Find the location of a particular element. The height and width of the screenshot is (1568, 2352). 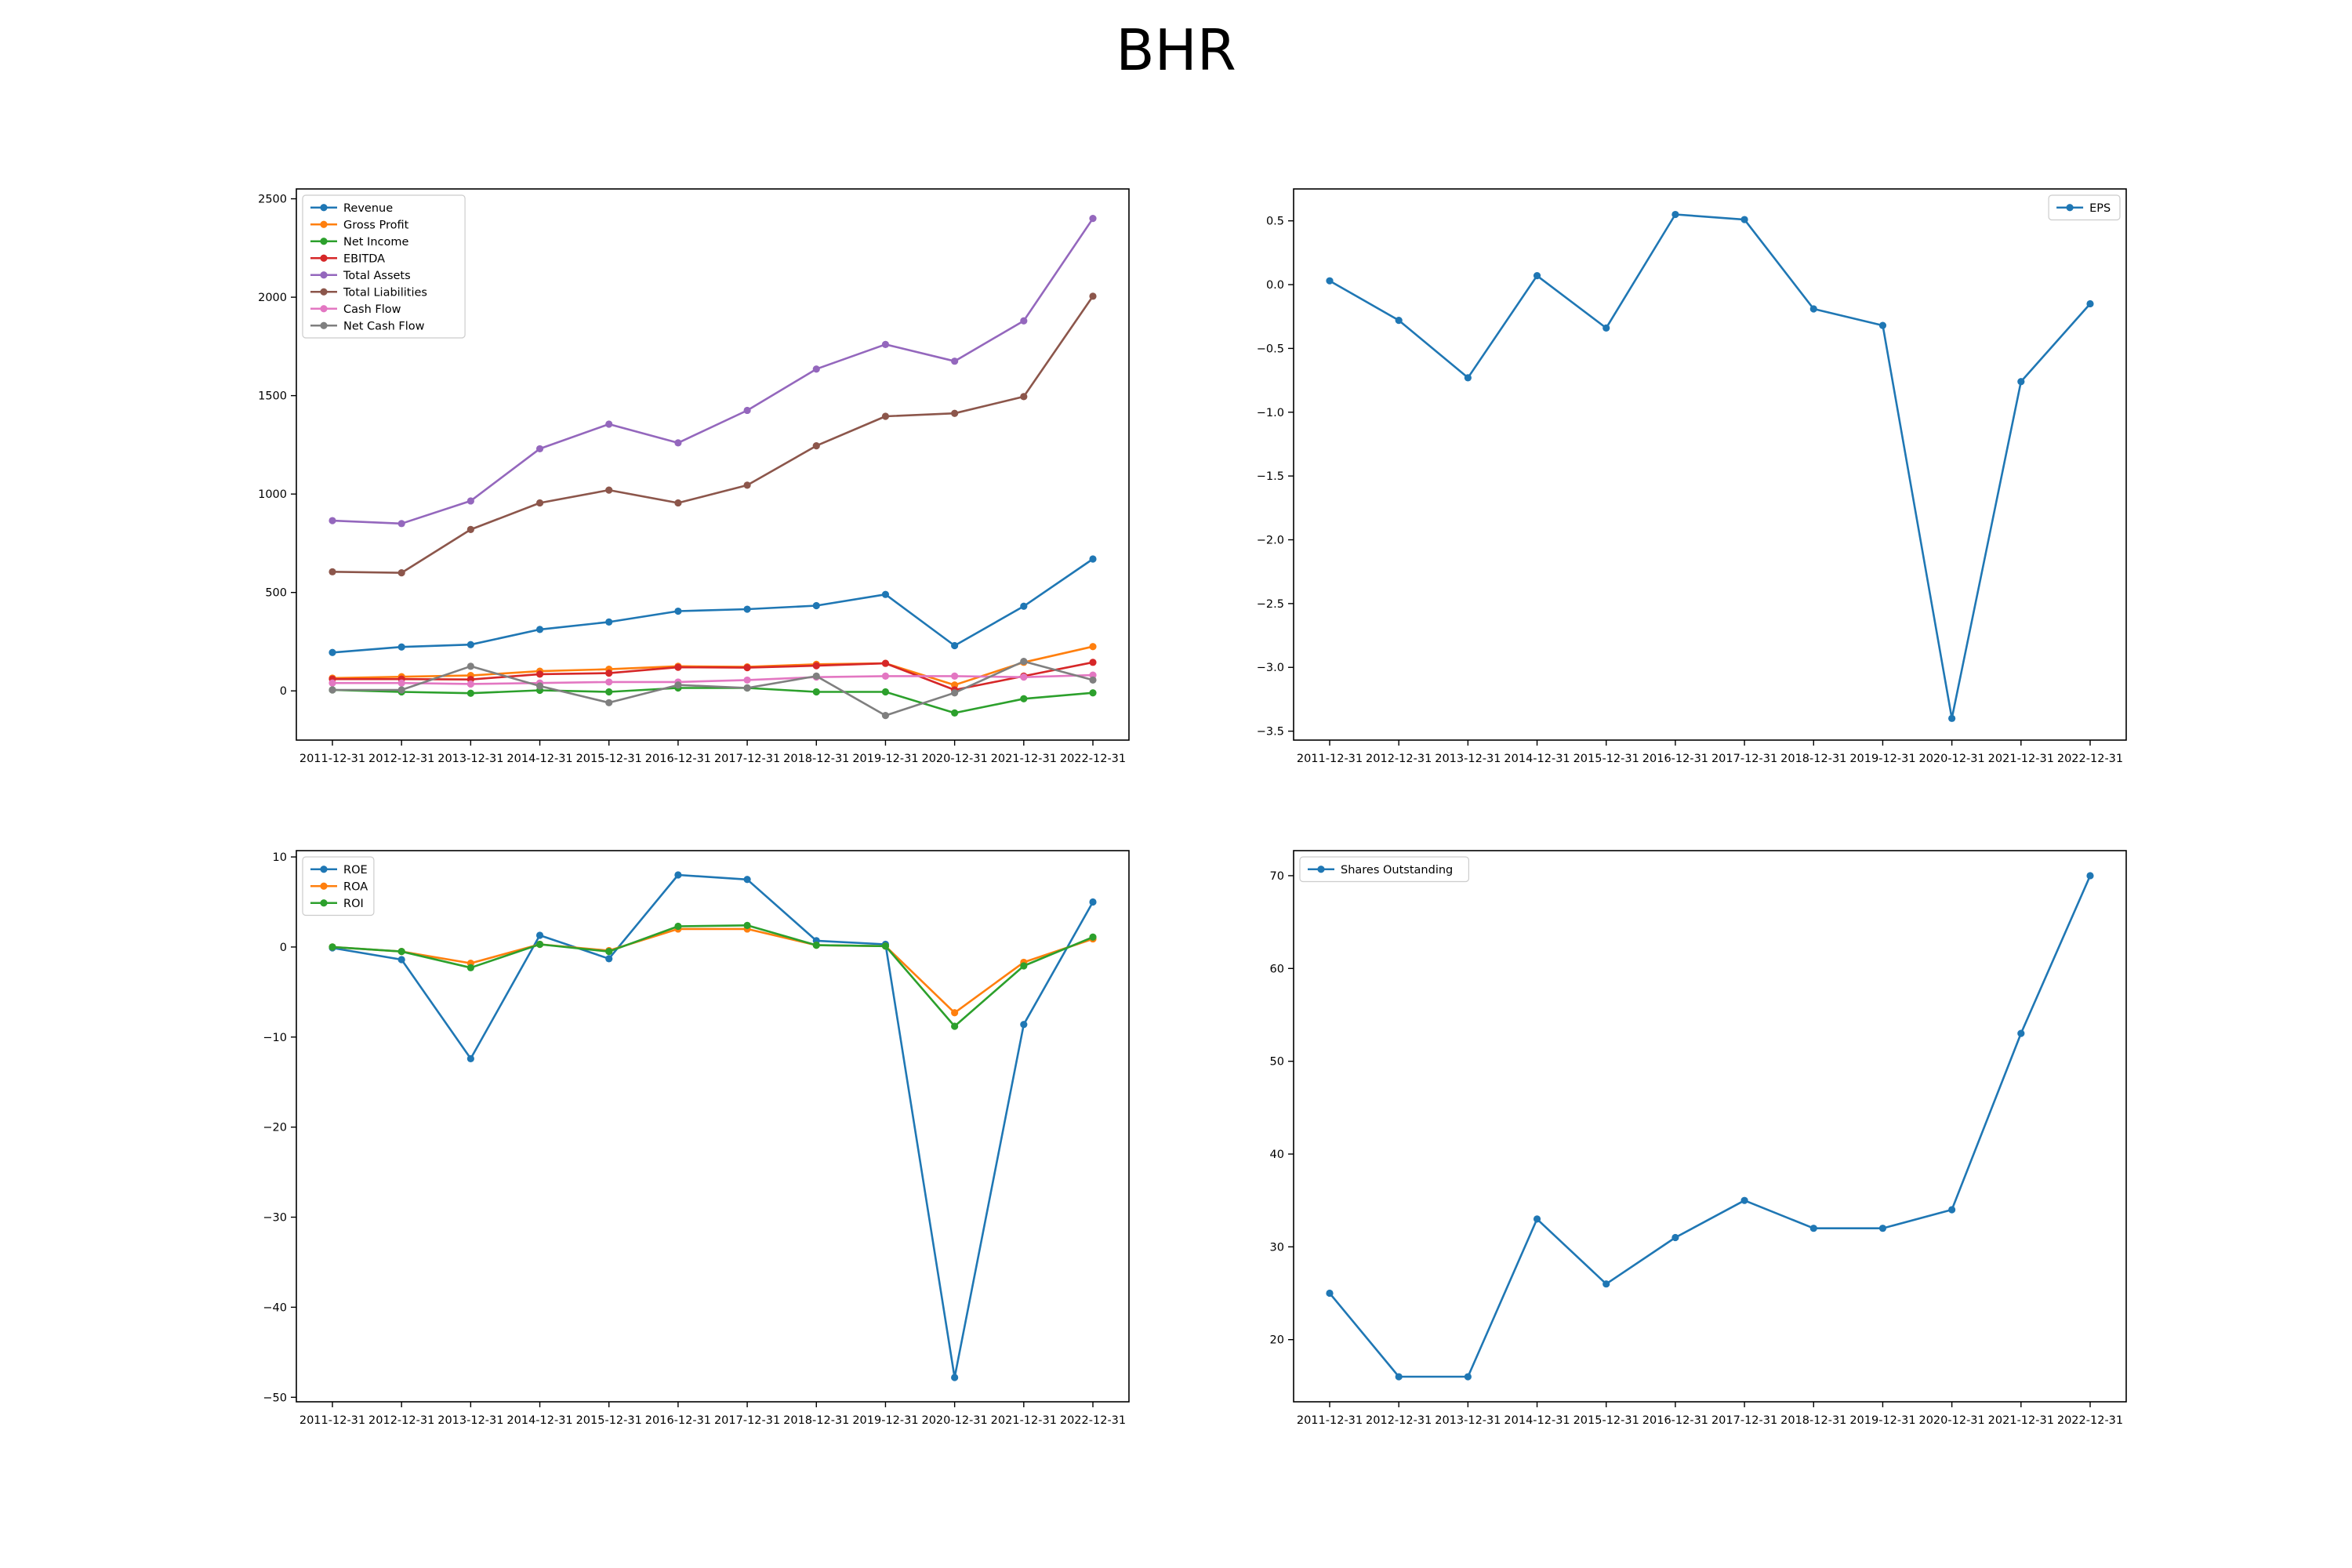

x-tick-label: 2020-12-31 is located at coordinates (1951, 1420).